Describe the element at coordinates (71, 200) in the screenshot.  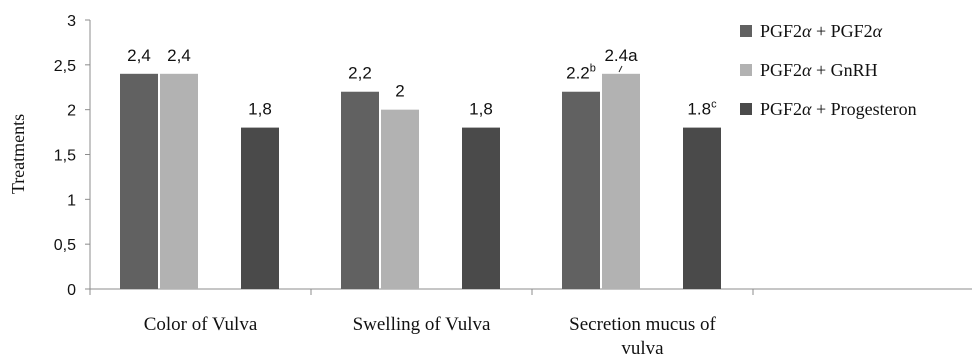
I see `y-tick-label: 1` at that location.